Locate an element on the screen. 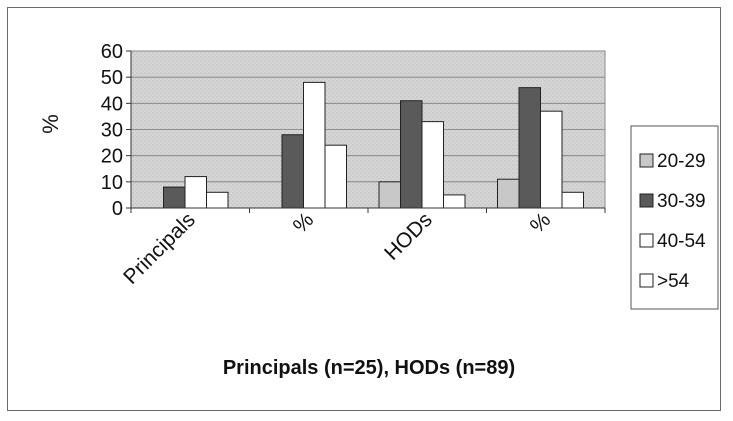  y-tick-label: 0 is located at coordinates (117, 209).